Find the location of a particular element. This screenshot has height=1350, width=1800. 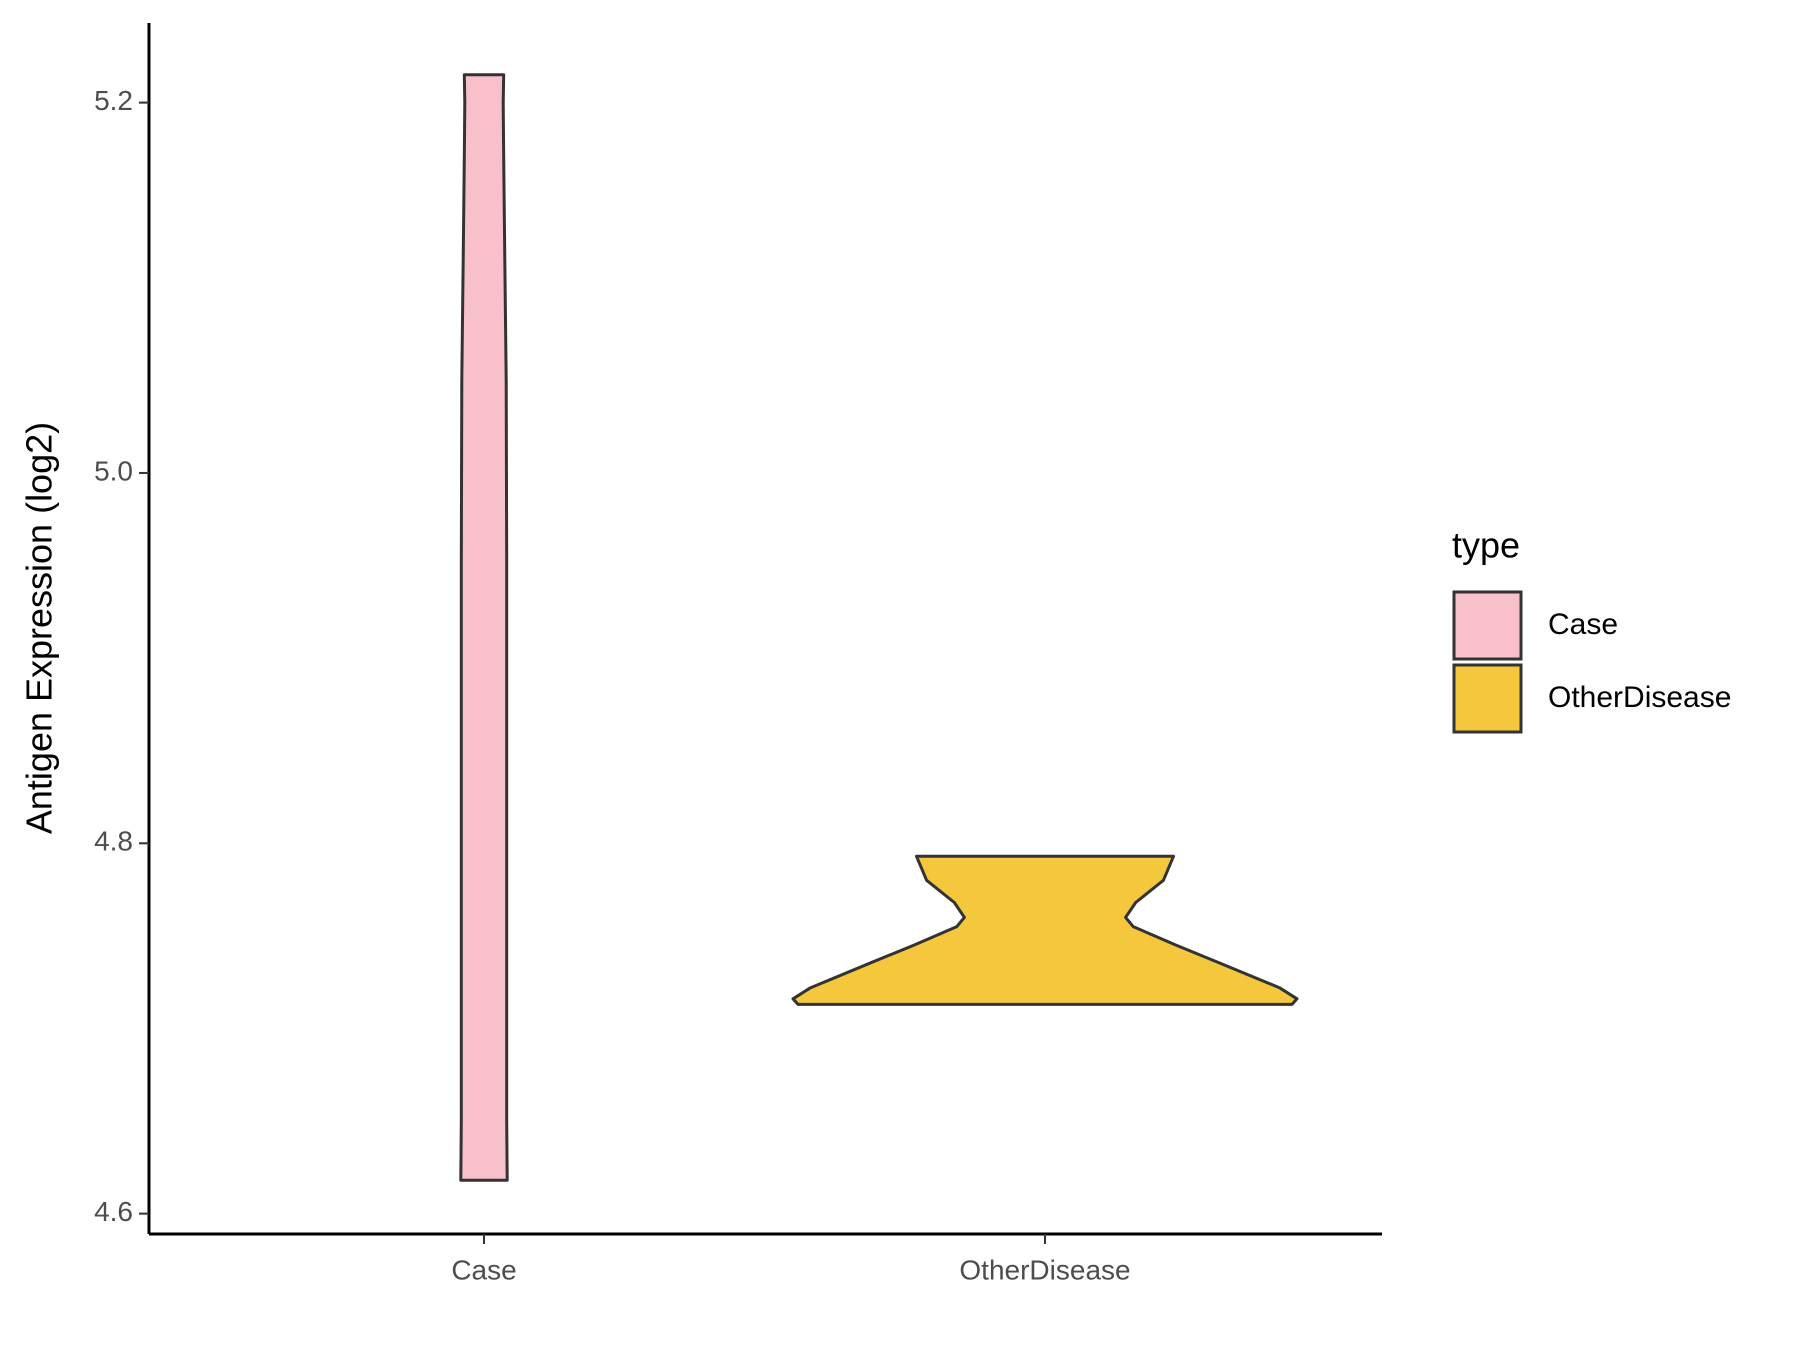

x-tick-label: Case is located at coordinates (483, 1269).